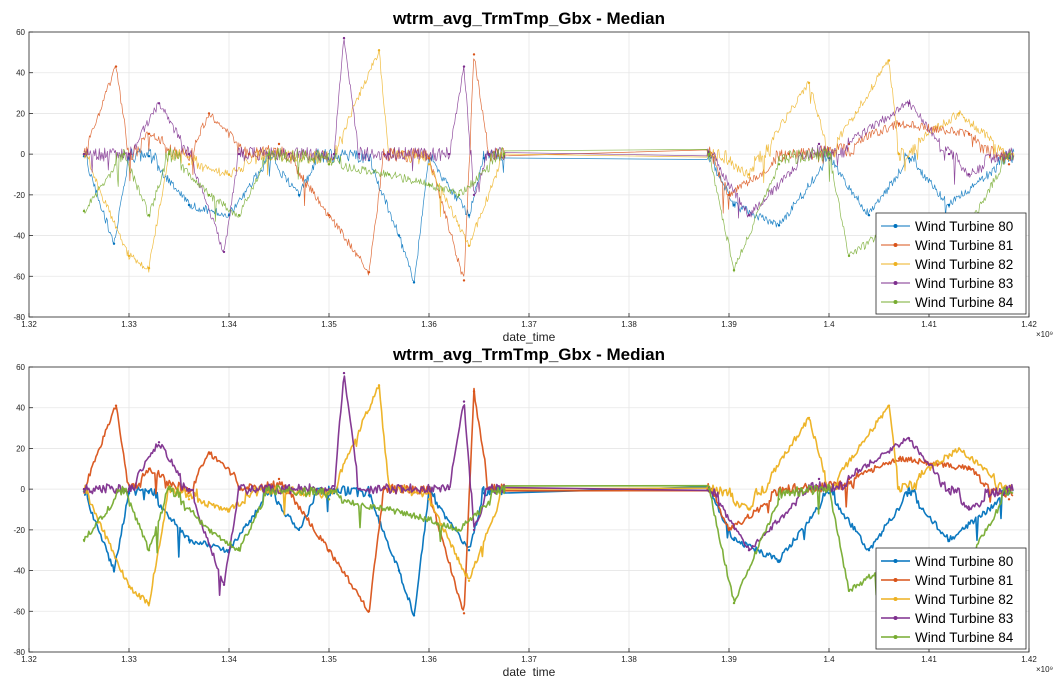 Image resolution: width=1057 pixels, height=677 pixels. I want to click on x-tick-label: 1.32, so click(29, 324).